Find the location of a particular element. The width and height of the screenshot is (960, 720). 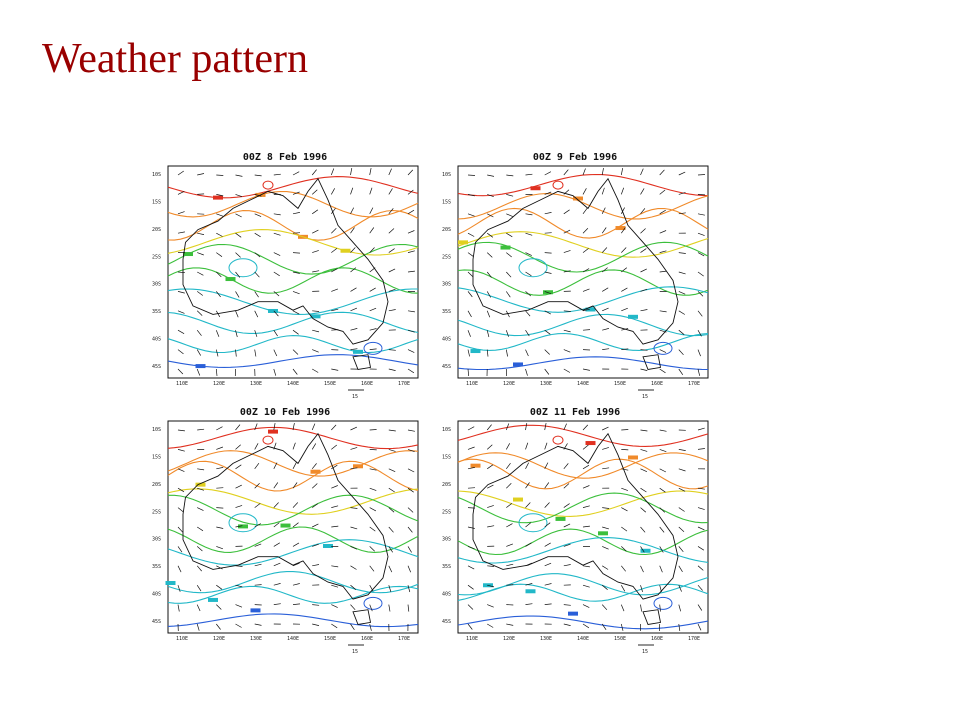

longitude-label: 140E is located at coordinates (293, 384).